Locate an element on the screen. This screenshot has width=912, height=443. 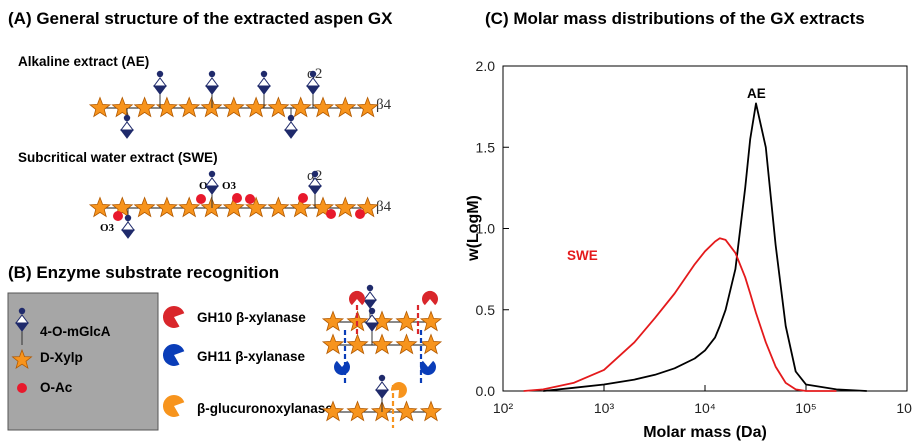
enzyme-label: GH10 β-xylanase is located at coordinates (251, 317).